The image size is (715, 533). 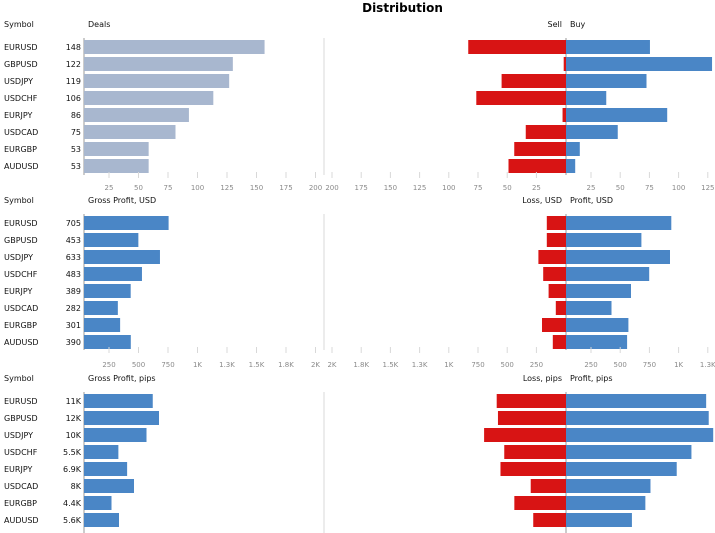 What do you see at coordinates (542, 378) in the screenshot?
I see `negative-series-label: Loss, pips` at bounding box center [542, 378].